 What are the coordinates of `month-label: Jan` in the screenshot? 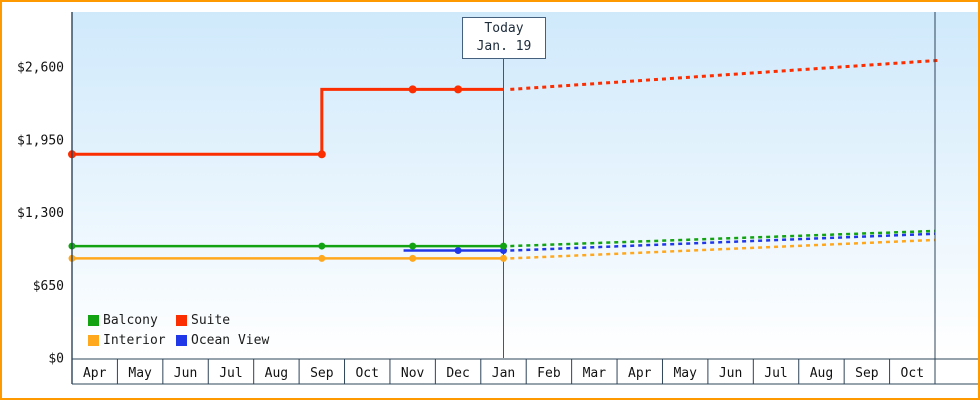 It's located at (503, 373).